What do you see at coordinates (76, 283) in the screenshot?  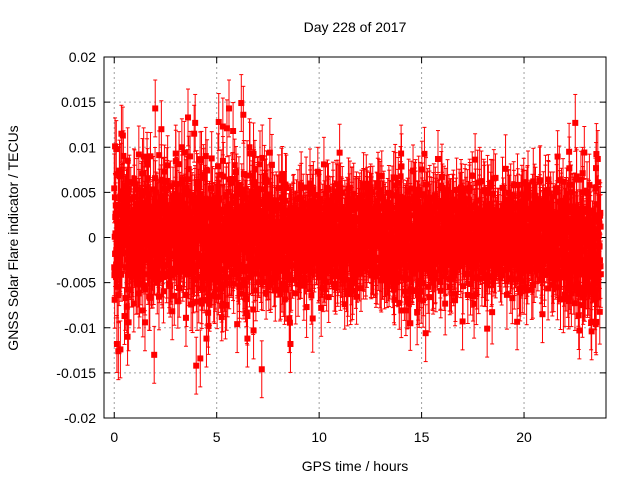 I see `y-tick-label: -0.005` at bounding box center [76, 283].